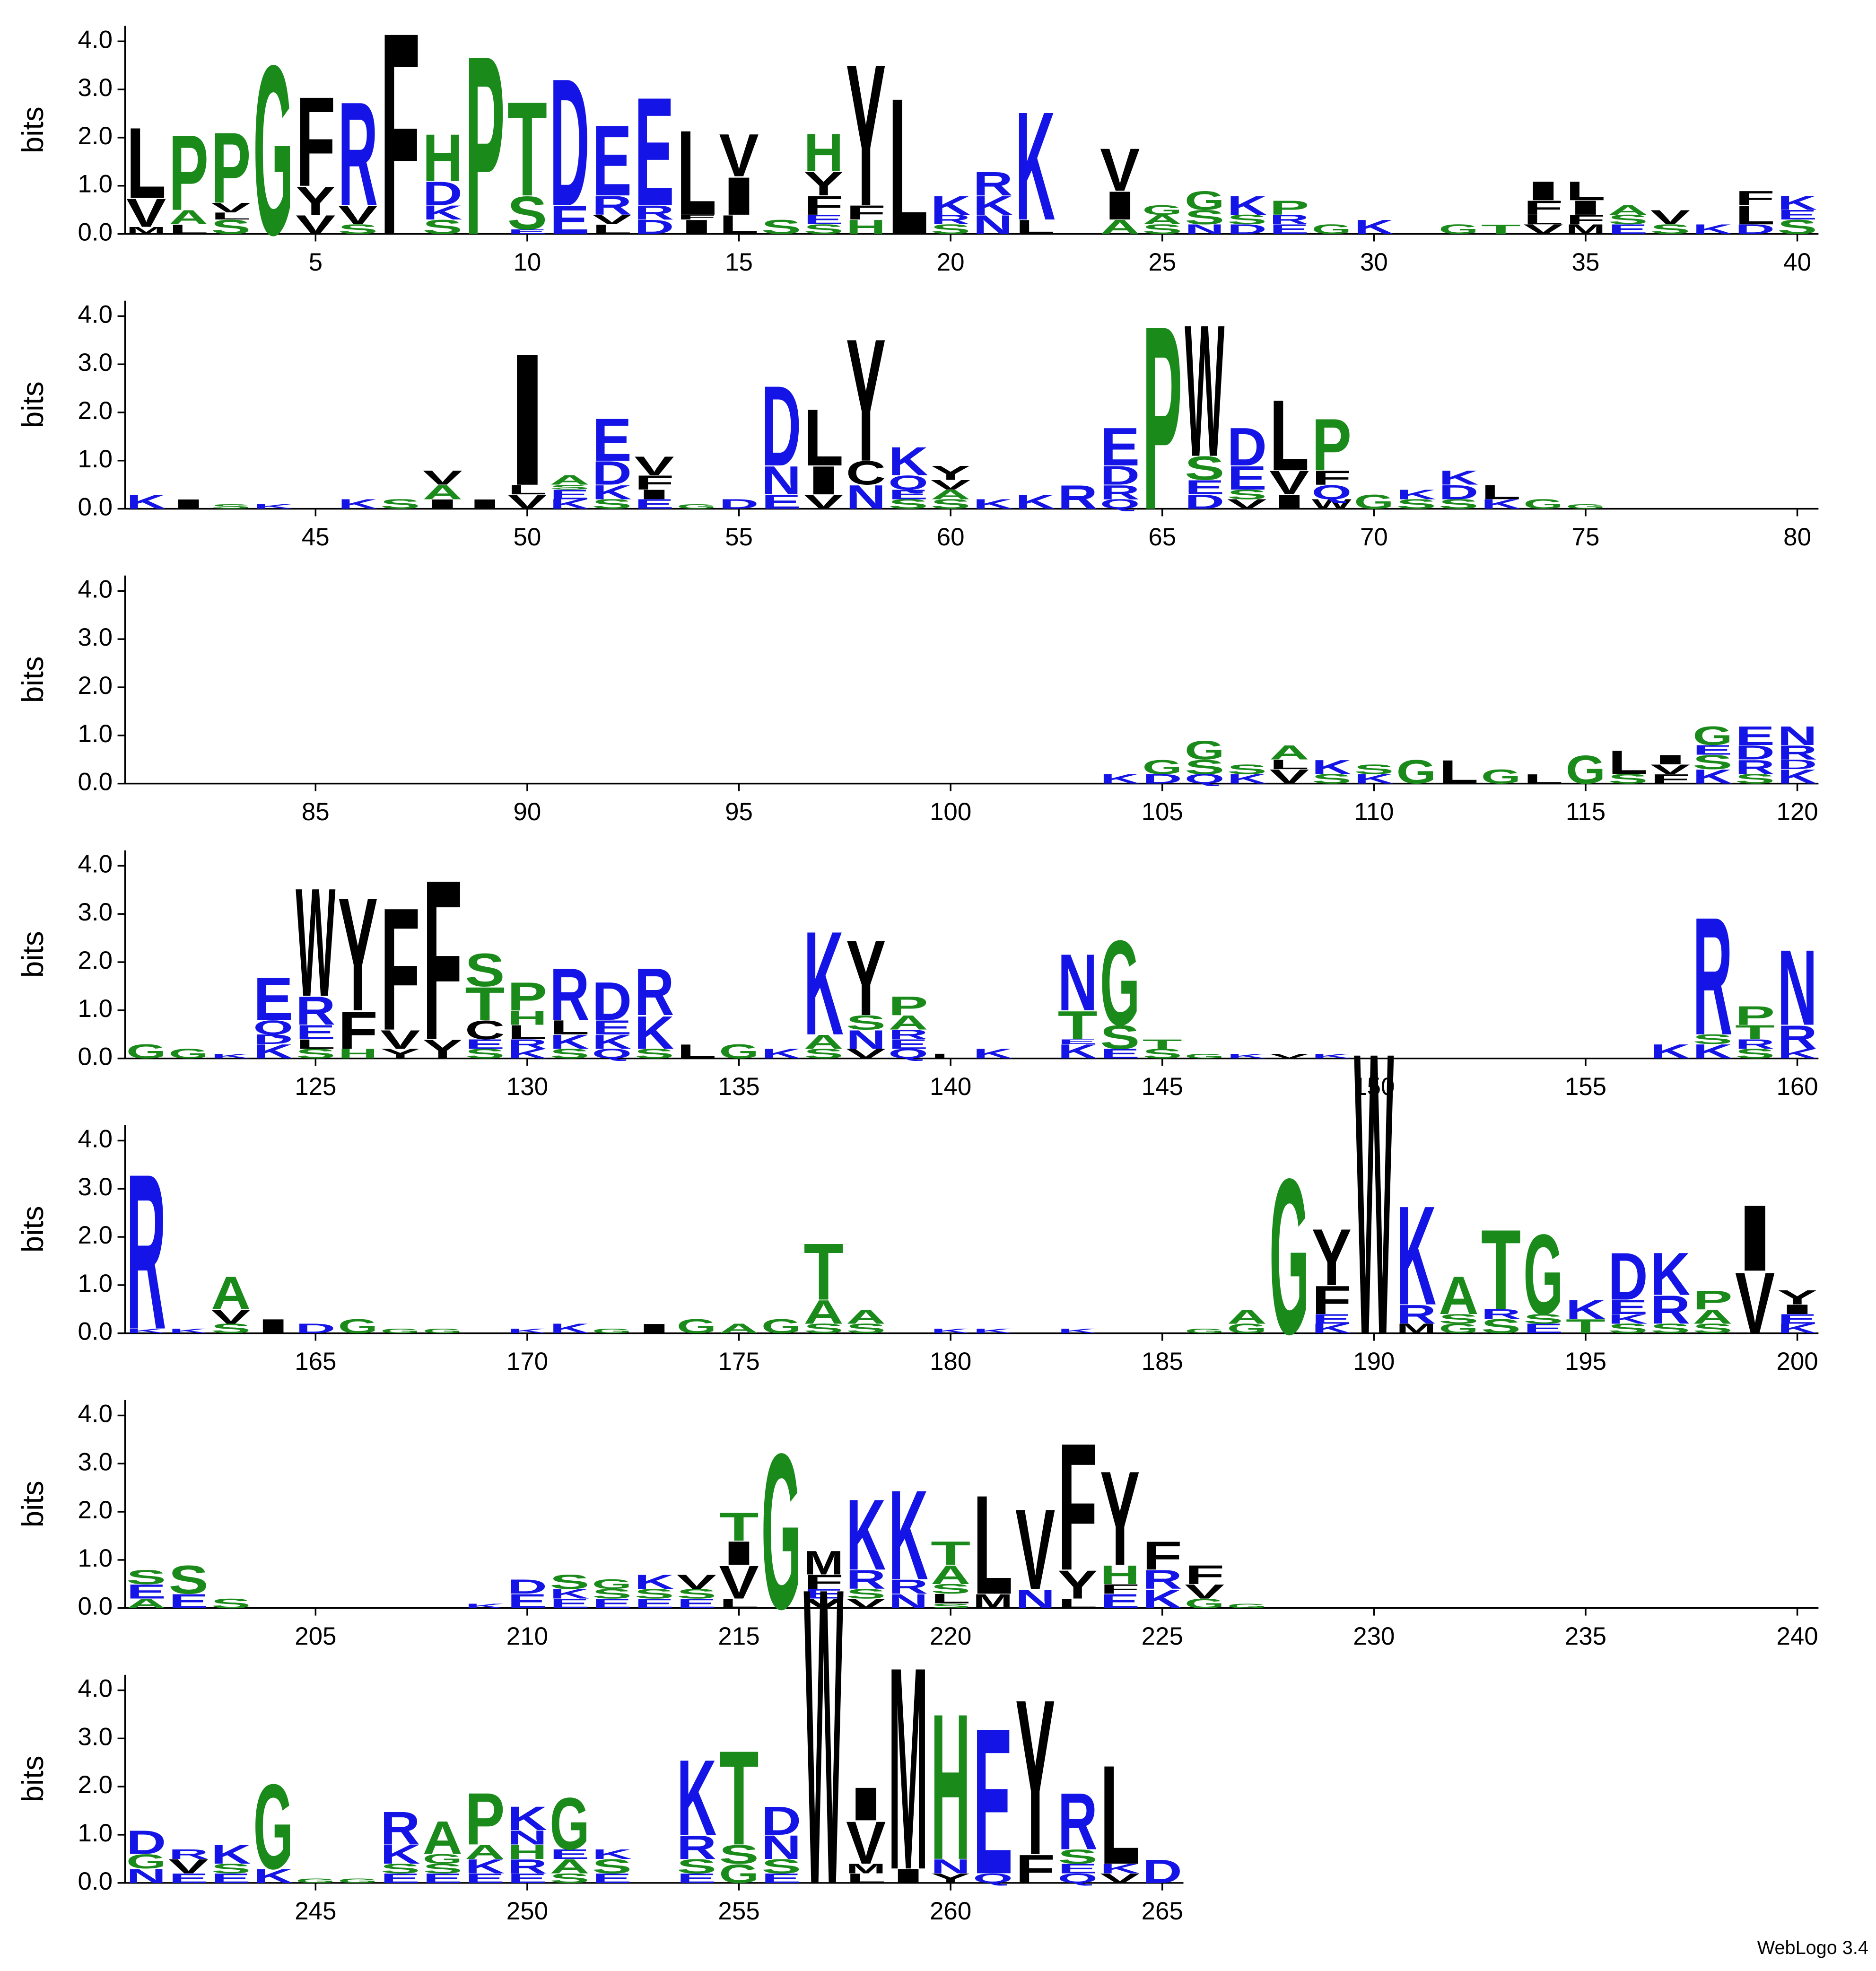 Image resolution: width=1876 pixels, height=1971 pixels. Describe the element at coordinates (1586, 262) in the screenshot. I see `x-tick-label: 35` at that location.